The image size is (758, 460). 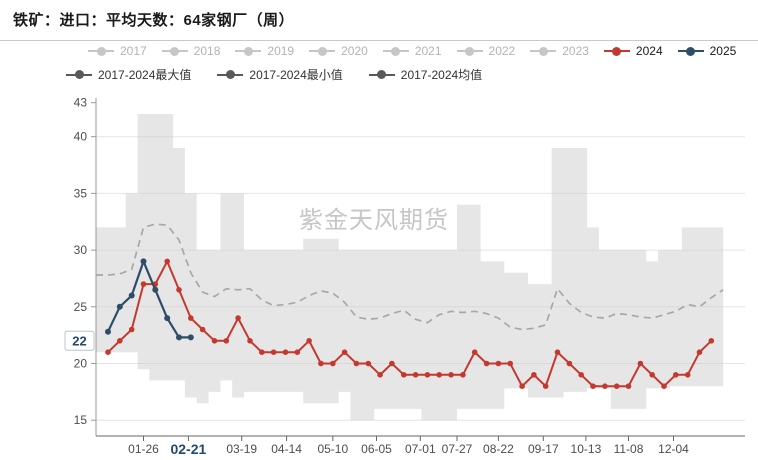 I want to click on legend-item-2017: 2017, so click(x=117, y=51).